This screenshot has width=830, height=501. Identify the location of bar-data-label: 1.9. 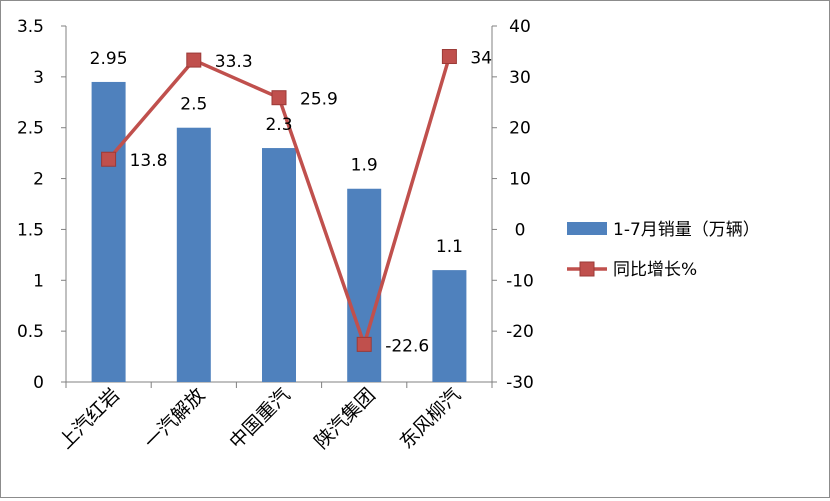
(364, 166).